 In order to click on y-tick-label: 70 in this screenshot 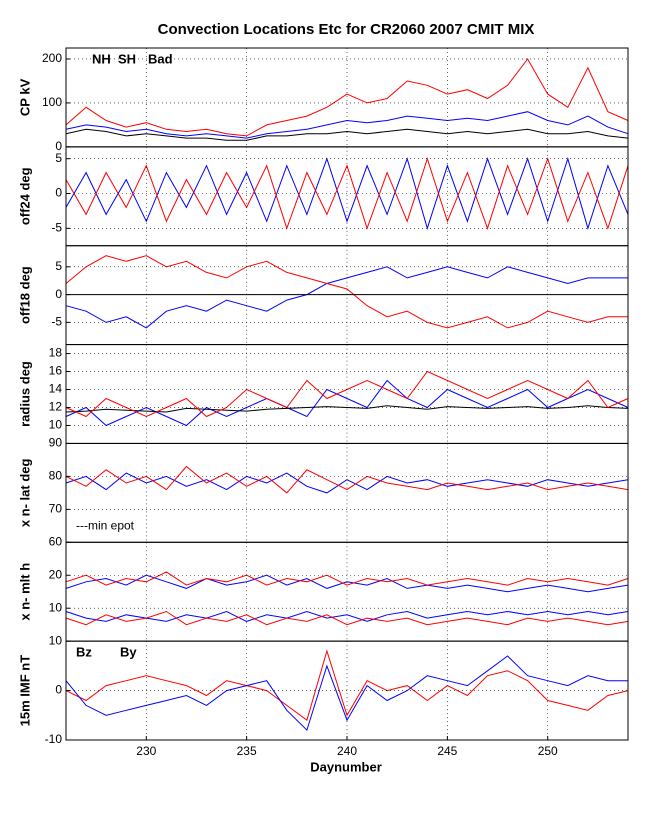, I will do `click(56, 509)`.